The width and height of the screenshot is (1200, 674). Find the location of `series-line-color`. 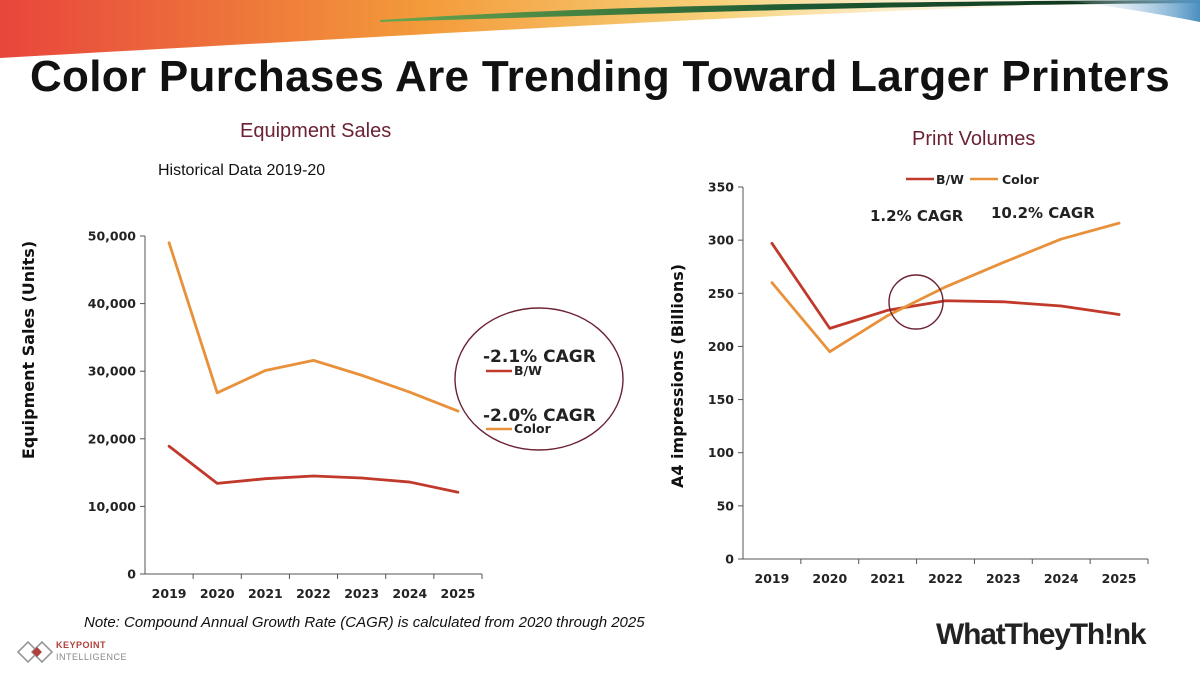

series-line-color is located at coordinates (313, 327).